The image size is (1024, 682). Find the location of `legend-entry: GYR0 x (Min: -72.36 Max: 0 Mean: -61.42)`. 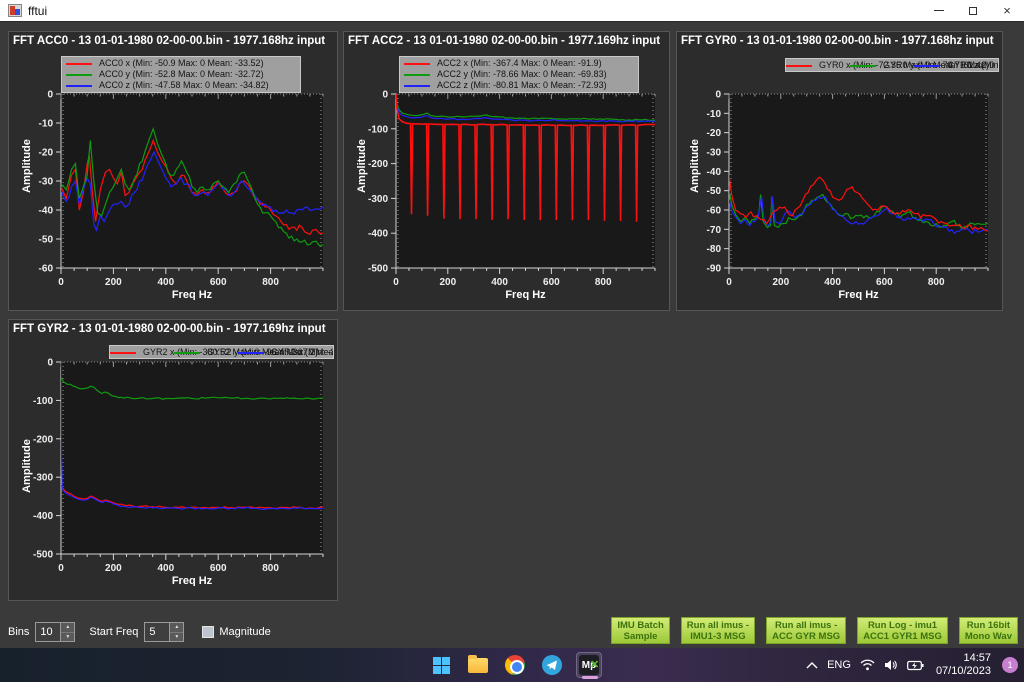

legend-entry: GYR0 x (Min: -72.36 Max: 0 Mean: -61.42) is located at coordinates (887, 65).